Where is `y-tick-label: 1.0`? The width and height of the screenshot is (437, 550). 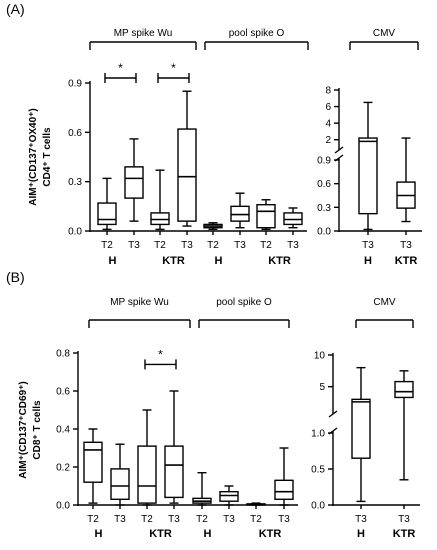 y-tick-label: 1.0 is located at coordinates (318, 434).